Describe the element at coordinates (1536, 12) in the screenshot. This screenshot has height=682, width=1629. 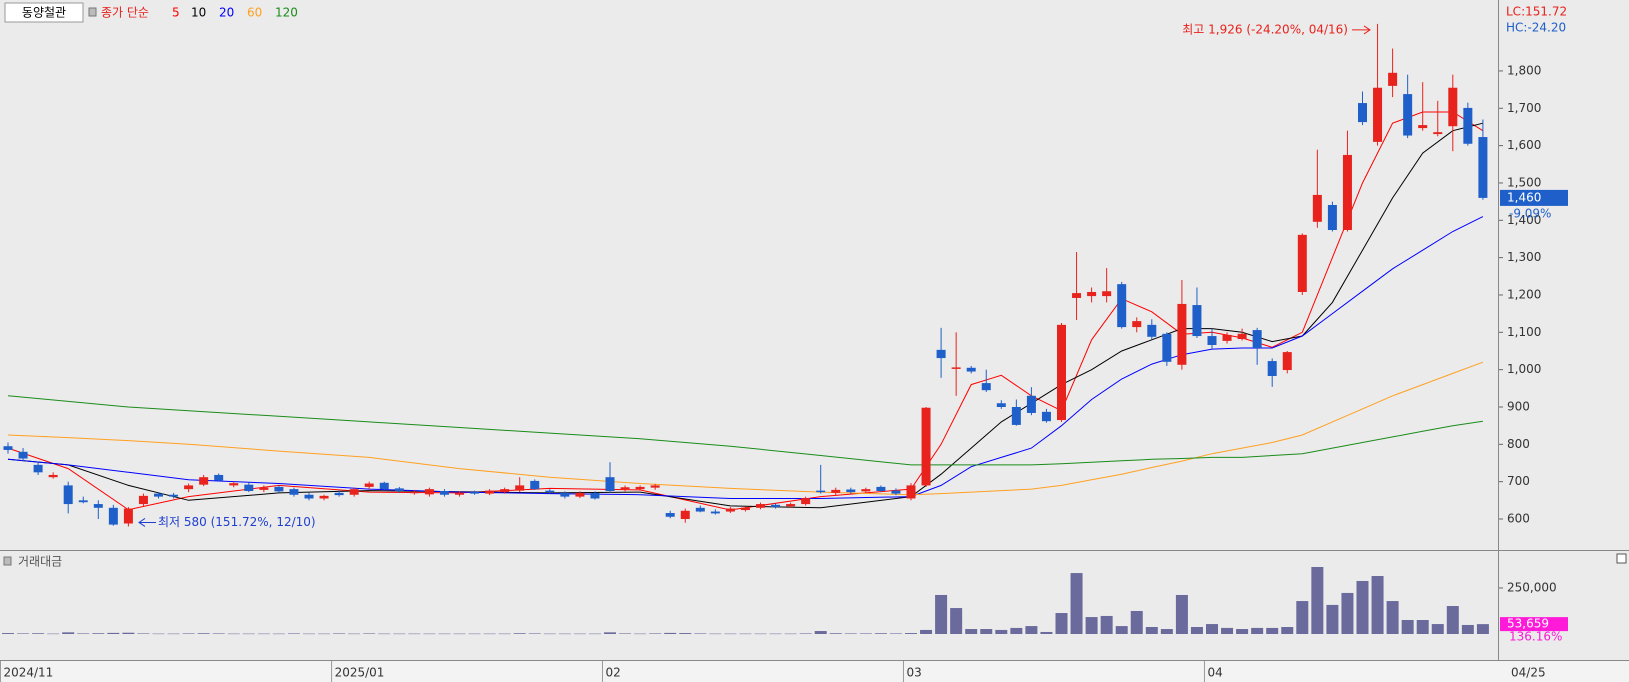
I see `lc-label: LC:151.72` at that location.